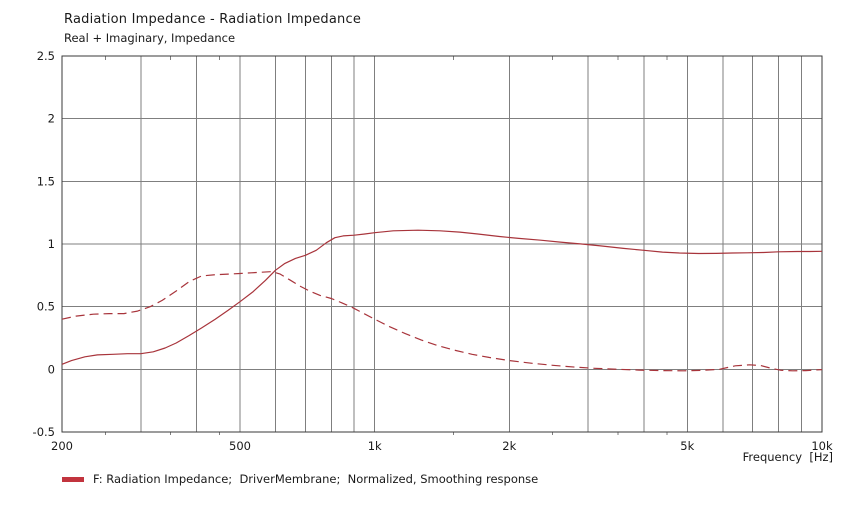 The image size is (844, 510). Describe the element at coordinates (240, 446) in the screenshot. I see `x-tick-label: 500` at that location.